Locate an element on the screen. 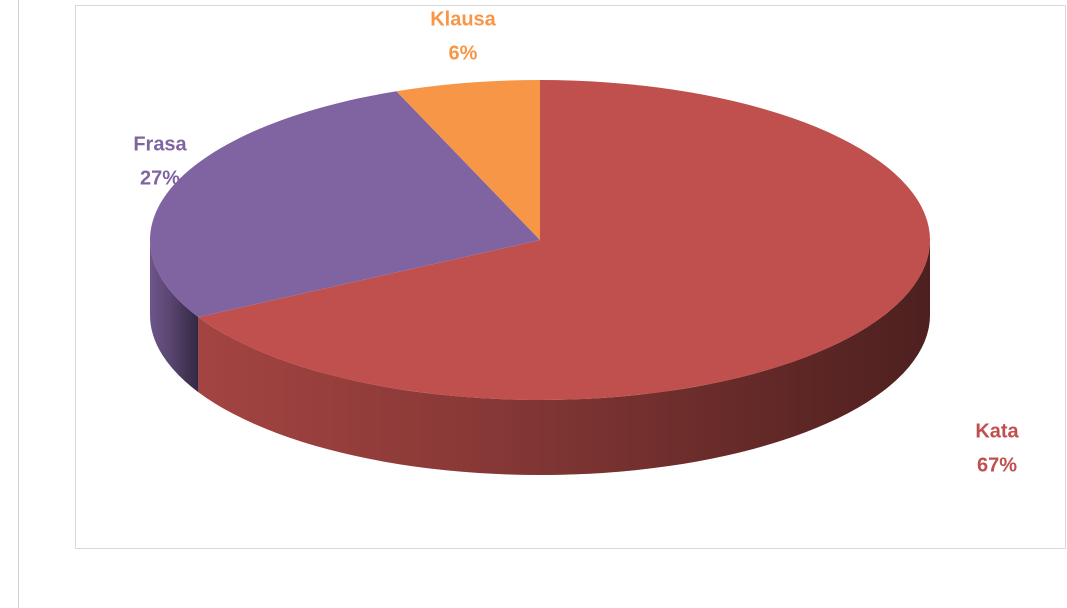  slice-side-shade is located at coordinates (174, 316).